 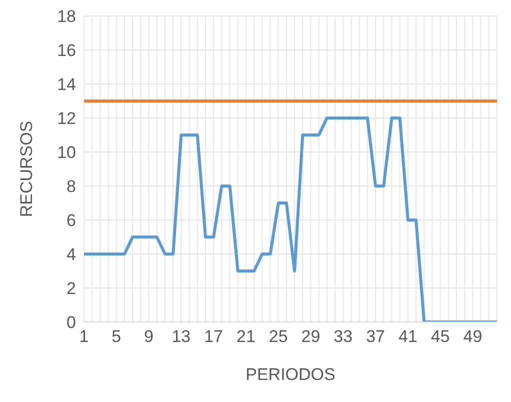 What do you see at coordinates (66, 84) in the screenshot?
I see `y-tick-label: 14` at bounding box center [66, 84].